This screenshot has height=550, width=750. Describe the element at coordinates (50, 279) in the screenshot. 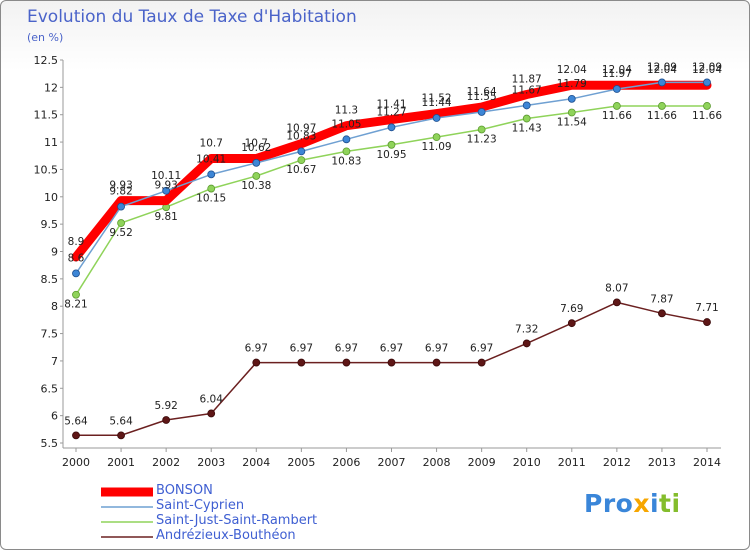

I see `y-tick-label: 8.5` at that location.